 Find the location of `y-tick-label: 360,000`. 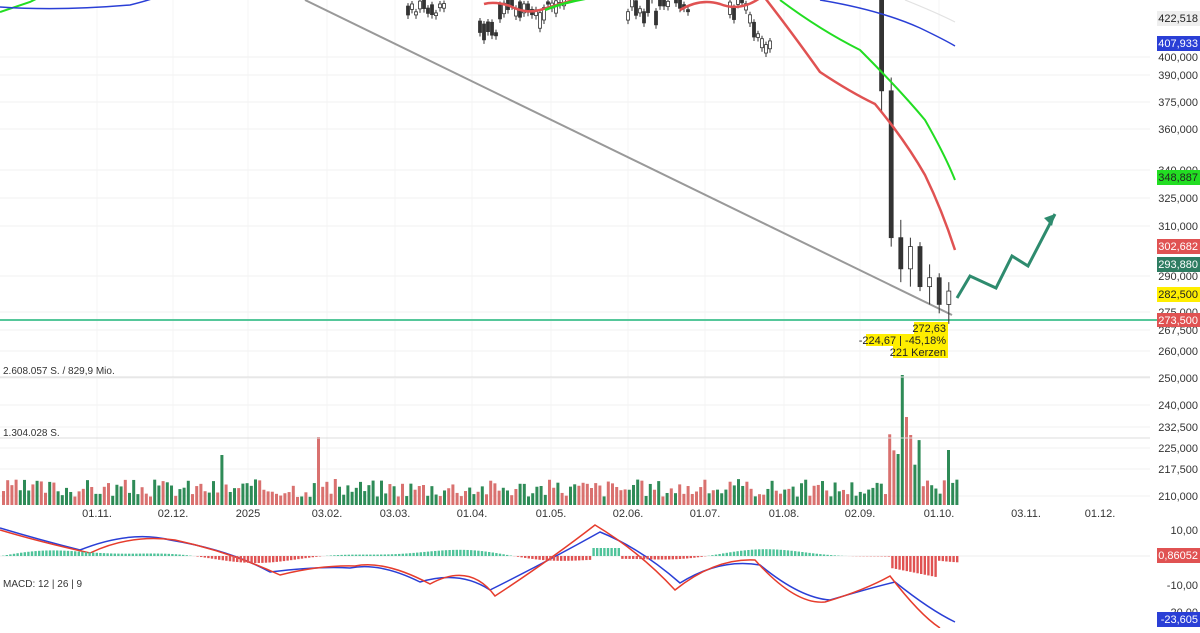

y-tick-label: 360,000 is located at coordinates (1178, 130).